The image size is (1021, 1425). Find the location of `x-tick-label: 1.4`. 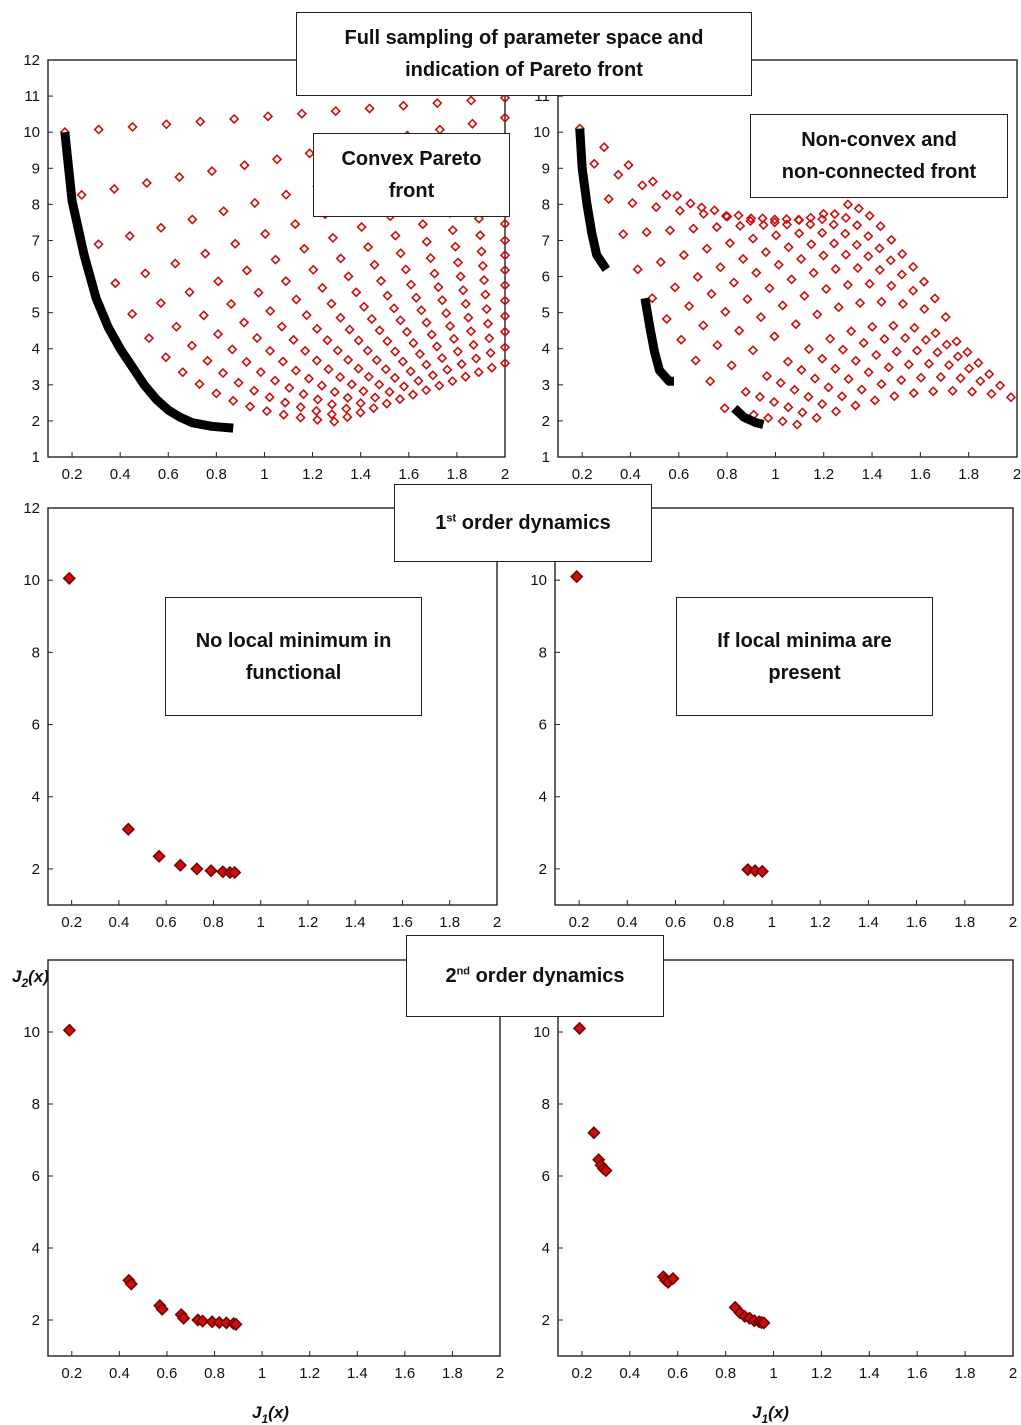

x-tick-label: 1.4 is located at coordinates (360, 474).